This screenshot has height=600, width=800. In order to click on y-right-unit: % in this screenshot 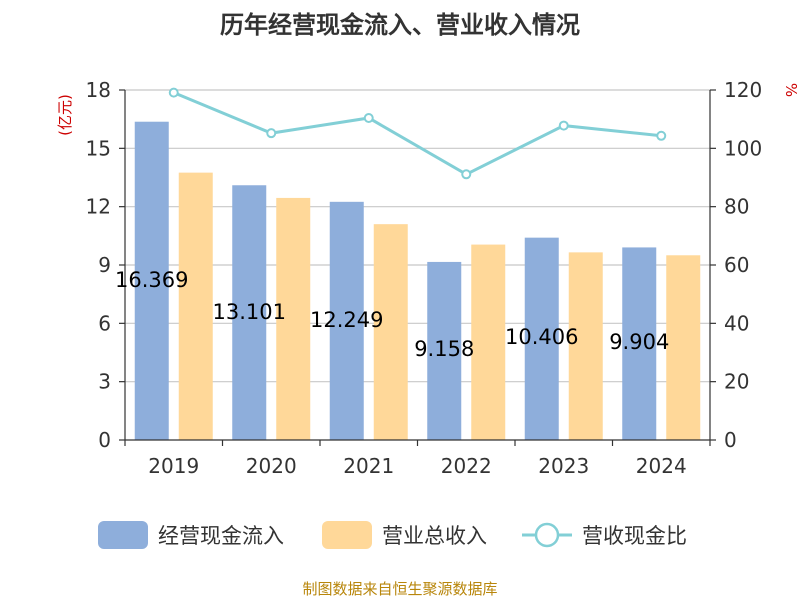, I will do `click(791, 90)`.